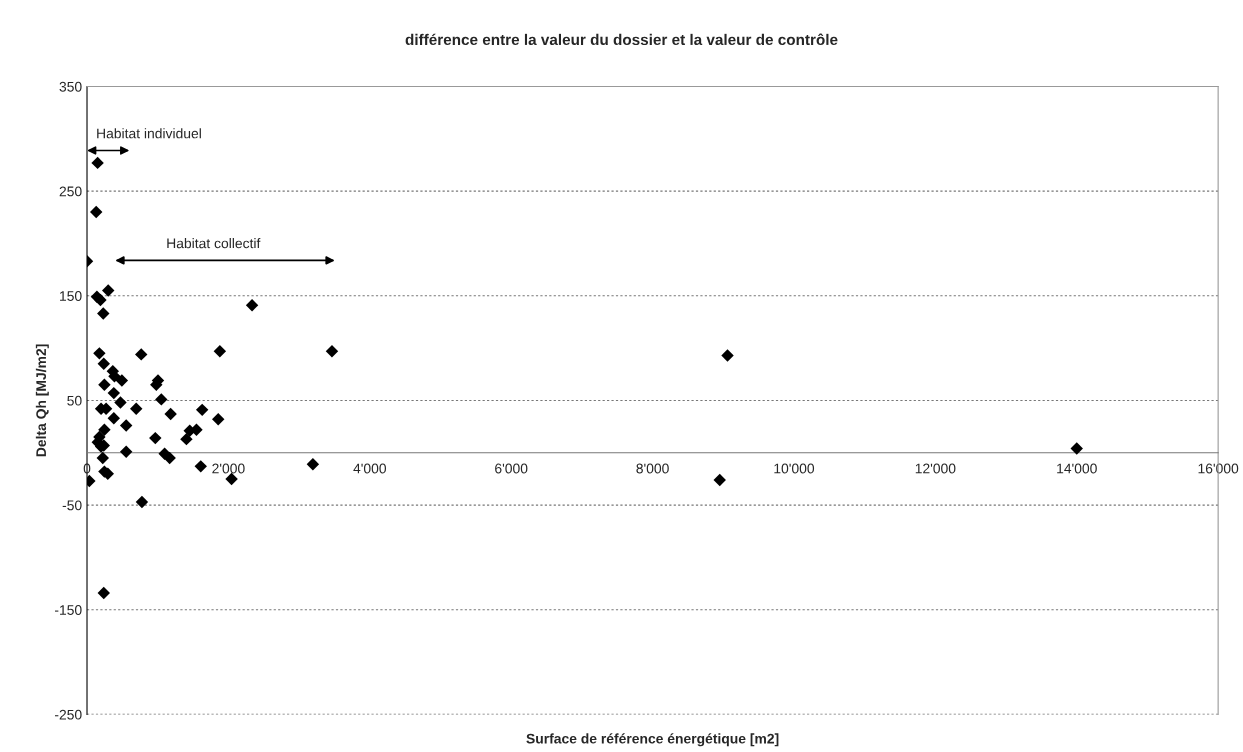  Describe the element at coordinates (214, 243) in the screenshot. I see `annotation: Habitat collectif` at that location.